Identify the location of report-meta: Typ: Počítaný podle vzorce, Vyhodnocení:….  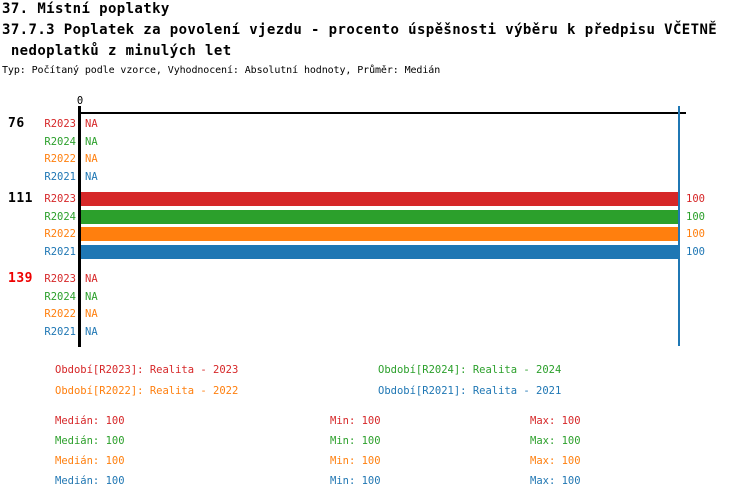
(221, 70).